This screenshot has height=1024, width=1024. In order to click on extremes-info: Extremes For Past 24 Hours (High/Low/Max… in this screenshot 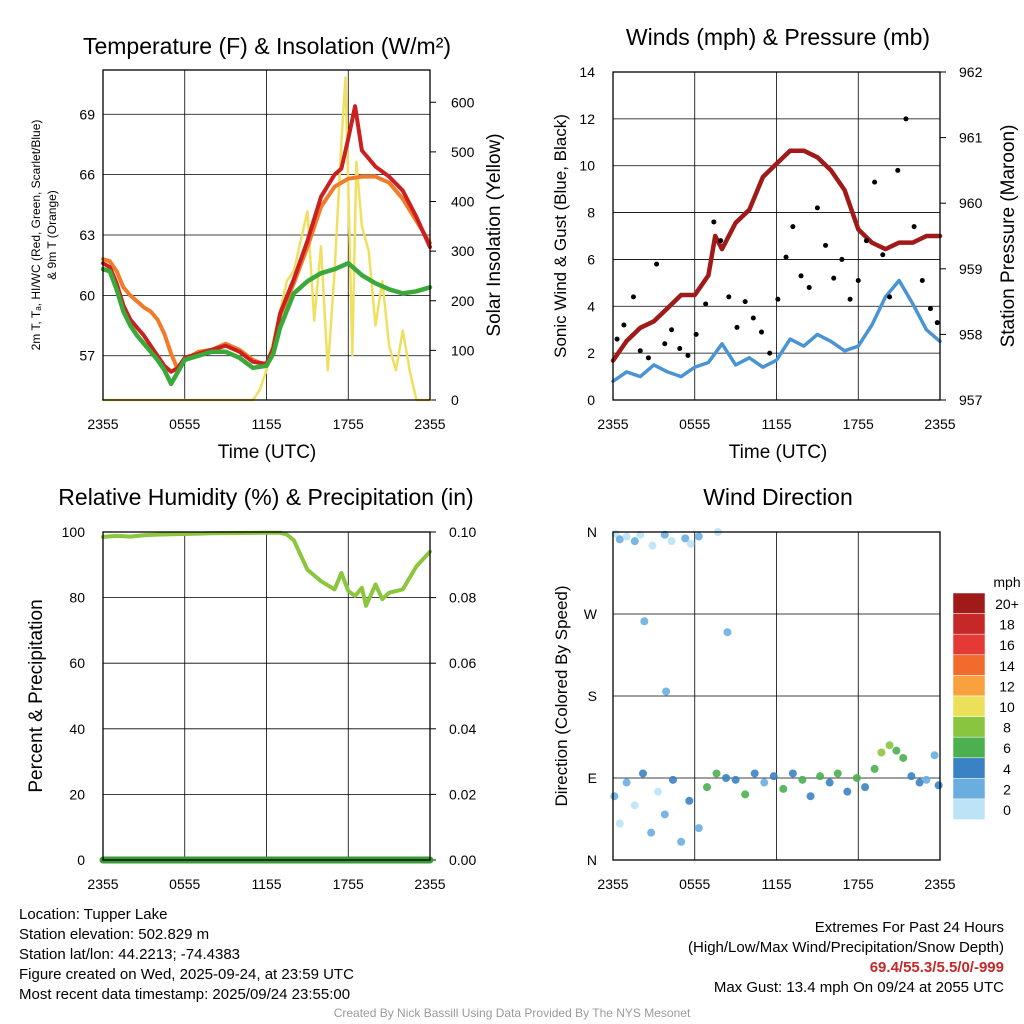, I will do `click(846, 958)`.